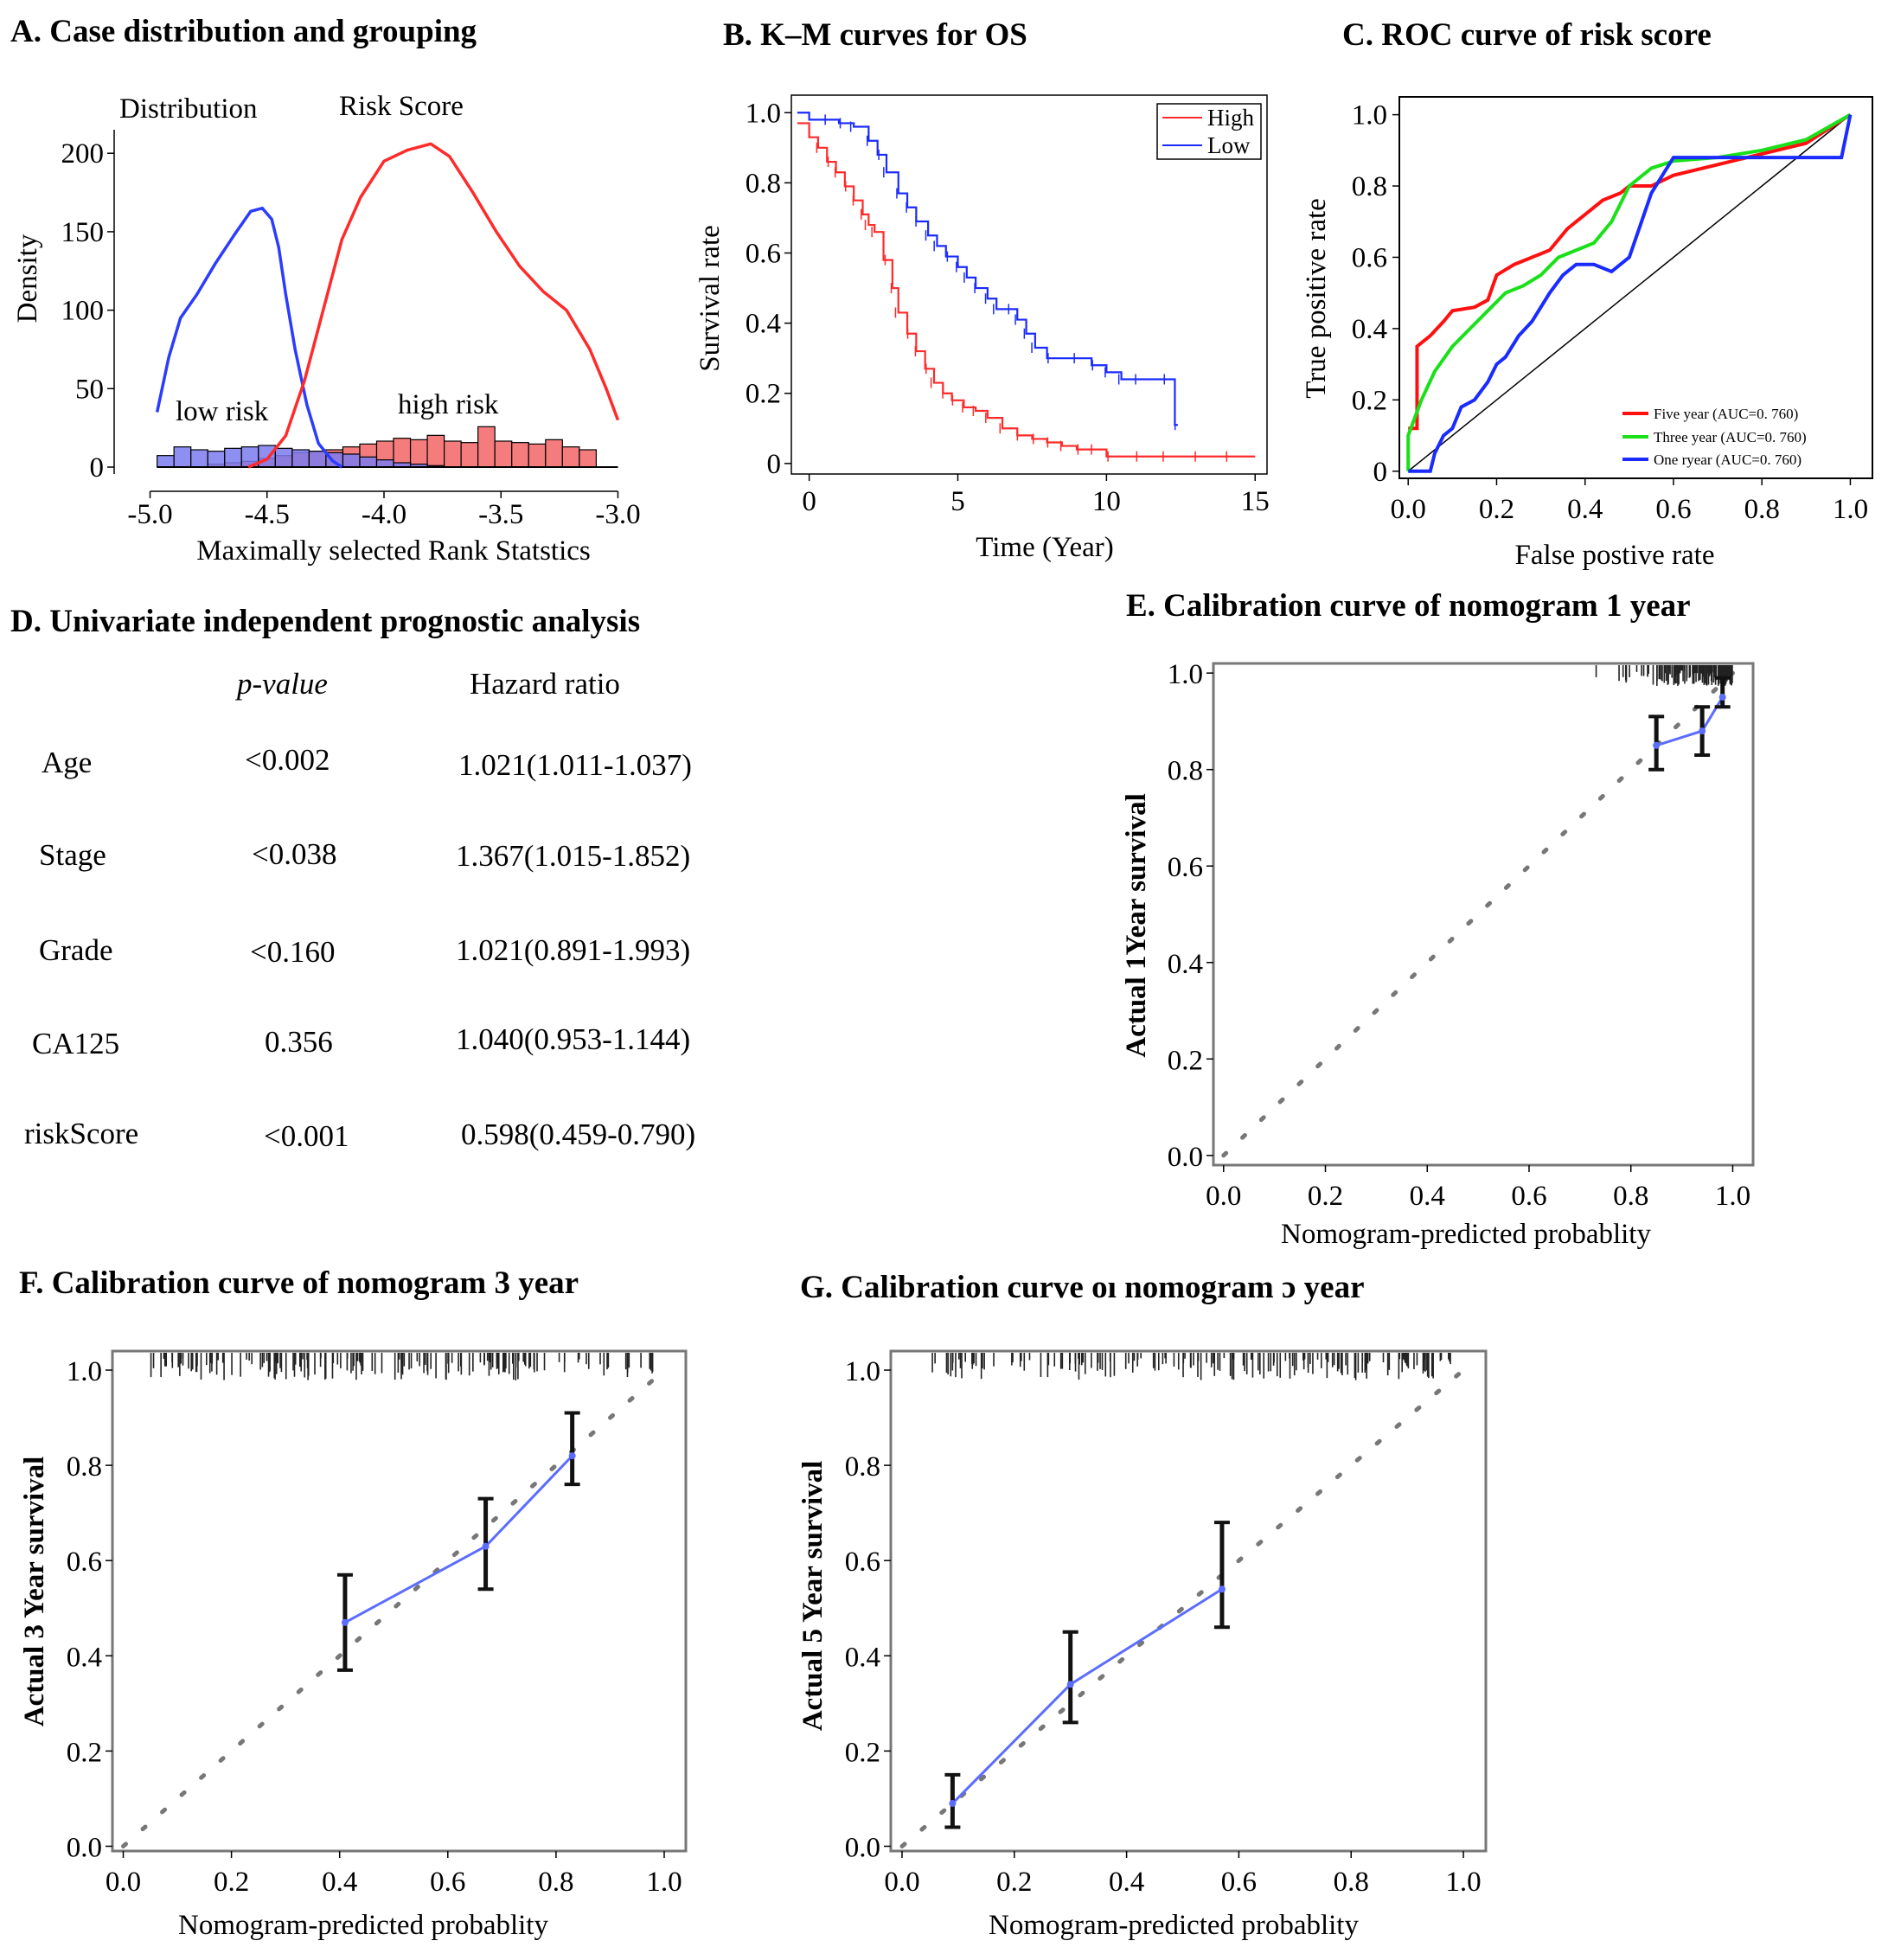 The width and height of the screenshot is (1888, 1960). Describe the element at coordinates (448, 404) in the screenshot. I see `panel-a-annotation-high-risk: high risk` at that location.